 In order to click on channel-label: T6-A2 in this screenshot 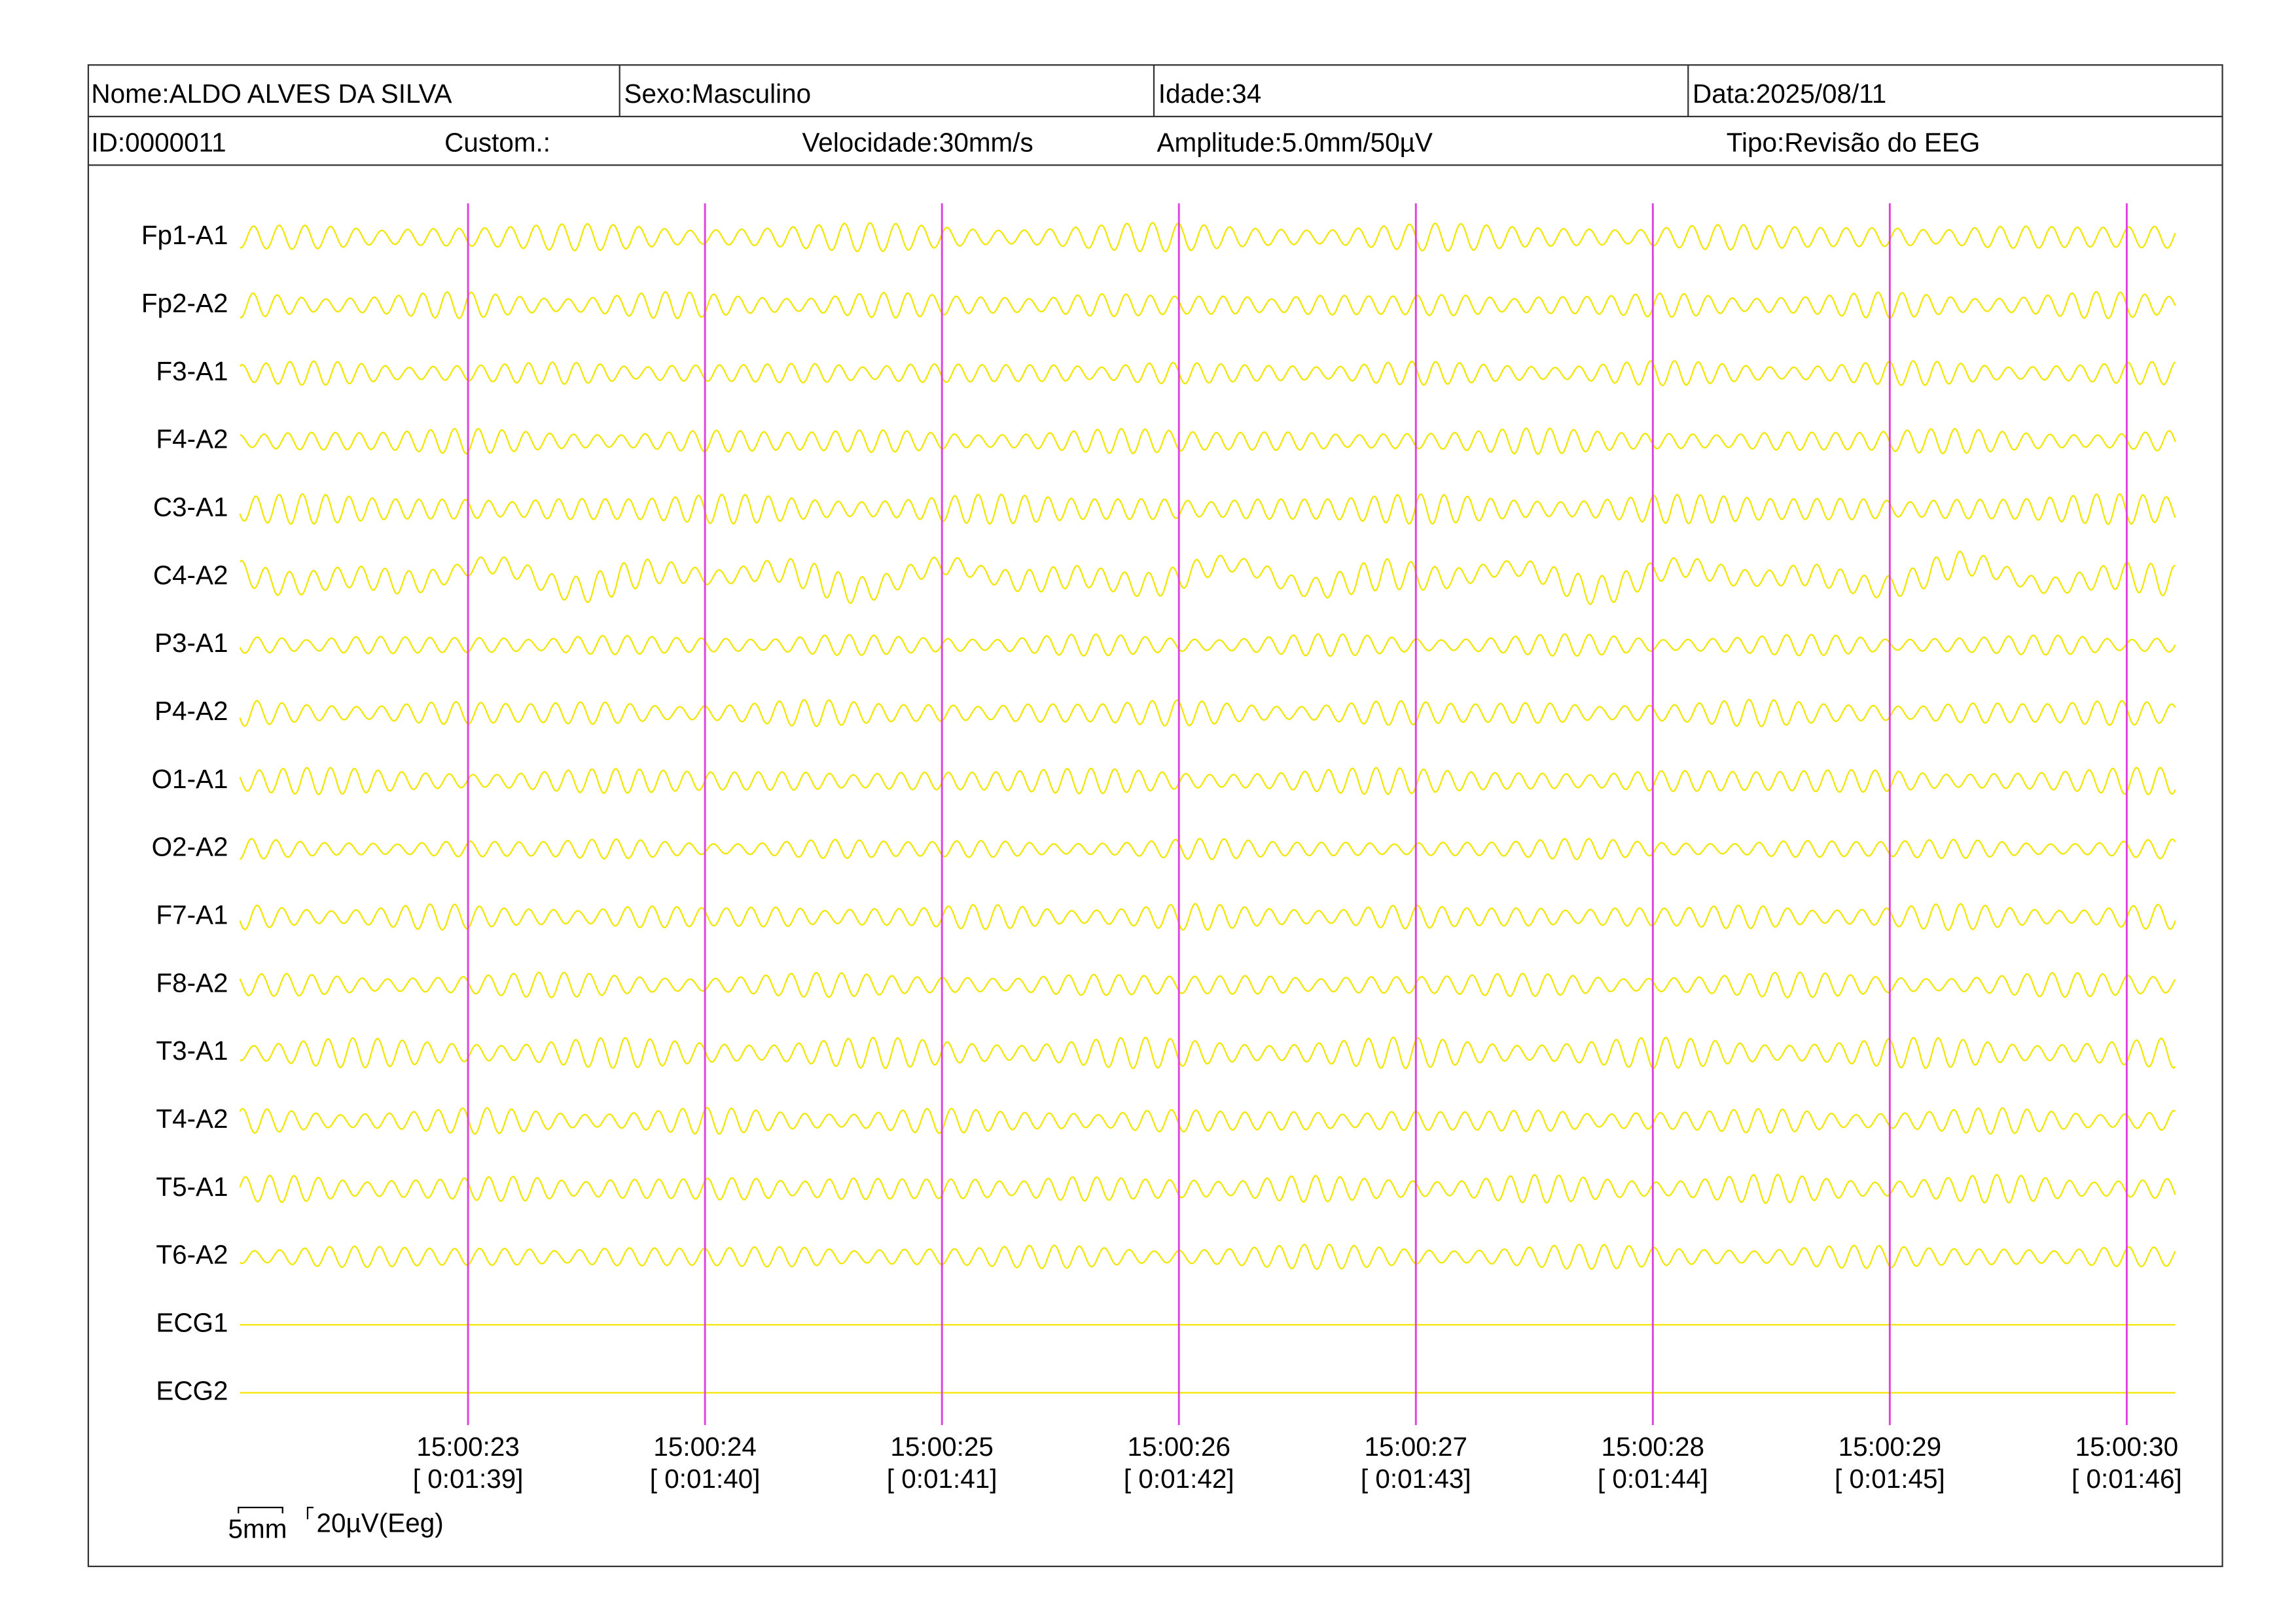, I will do `click(192, 1255)`.